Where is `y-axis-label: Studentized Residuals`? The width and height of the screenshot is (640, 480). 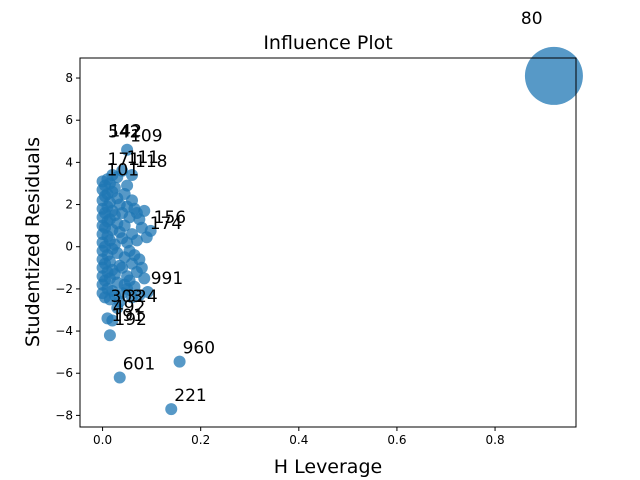 y-axis-label: Studentized Residuals is located at coordinates (33, 242).